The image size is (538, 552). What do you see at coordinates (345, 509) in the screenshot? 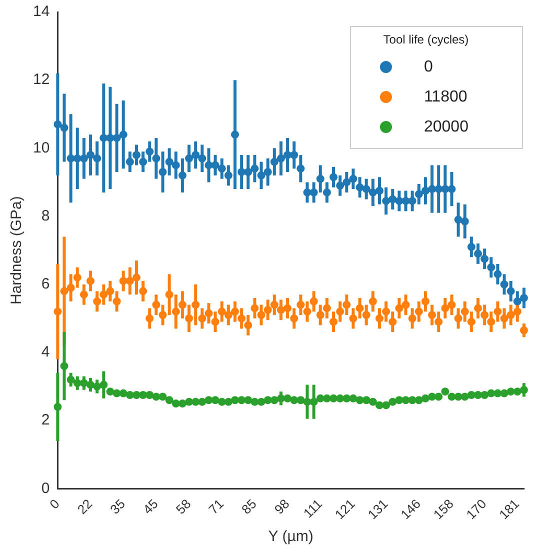
I see `x-tick-label: 121` at bounding box center [345, 509].